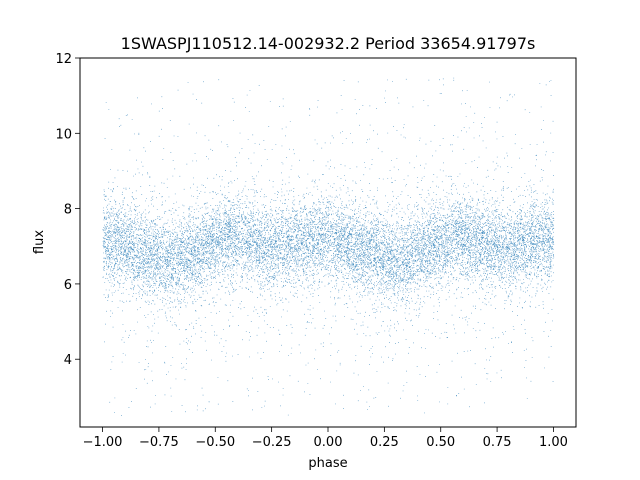  I want to click on x-tick-label: 1.00, so click(553, 442).